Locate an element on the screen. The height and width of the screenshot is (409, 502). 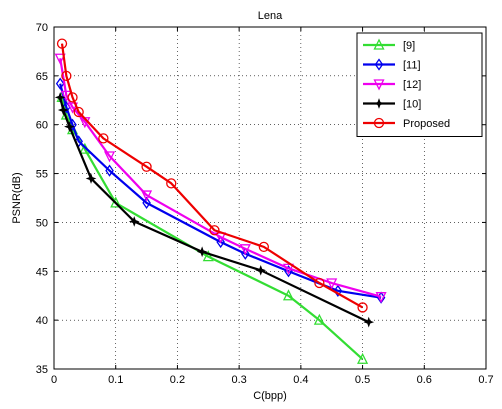
legend-label: [9] is located at coordinates (409, 46).